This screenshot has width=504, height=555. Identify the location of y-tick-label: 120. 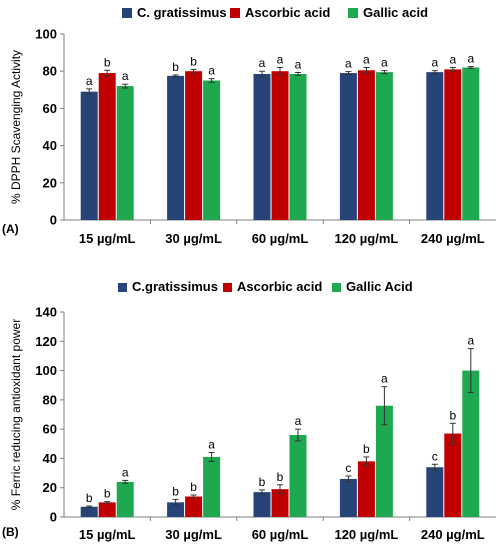
(46, 341).